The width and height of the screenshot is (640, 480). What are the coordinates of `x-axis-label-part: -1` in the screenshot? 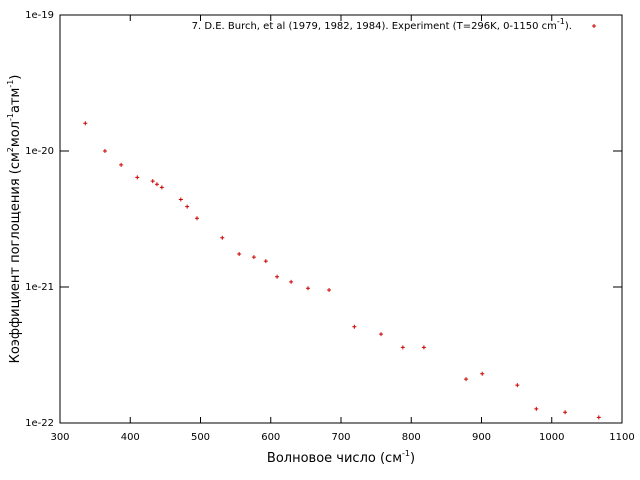 It's located at (406, 453).